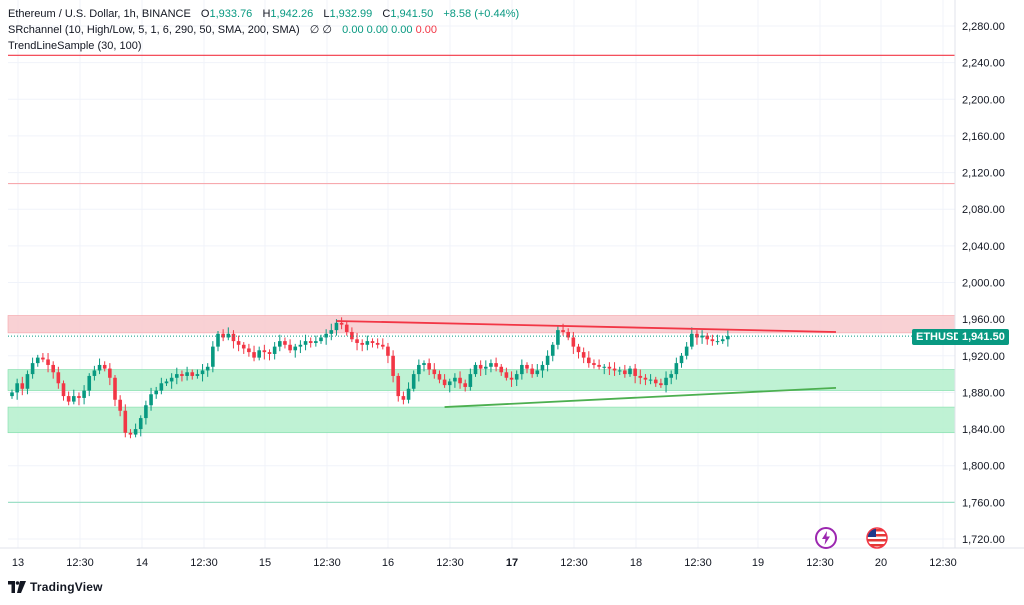 This screenshot has height=605, width=1024. What do you see at coordinates (512, 563) in the screenshot?
I see `time-tick-label: 17` at bounding box center [512, 563].